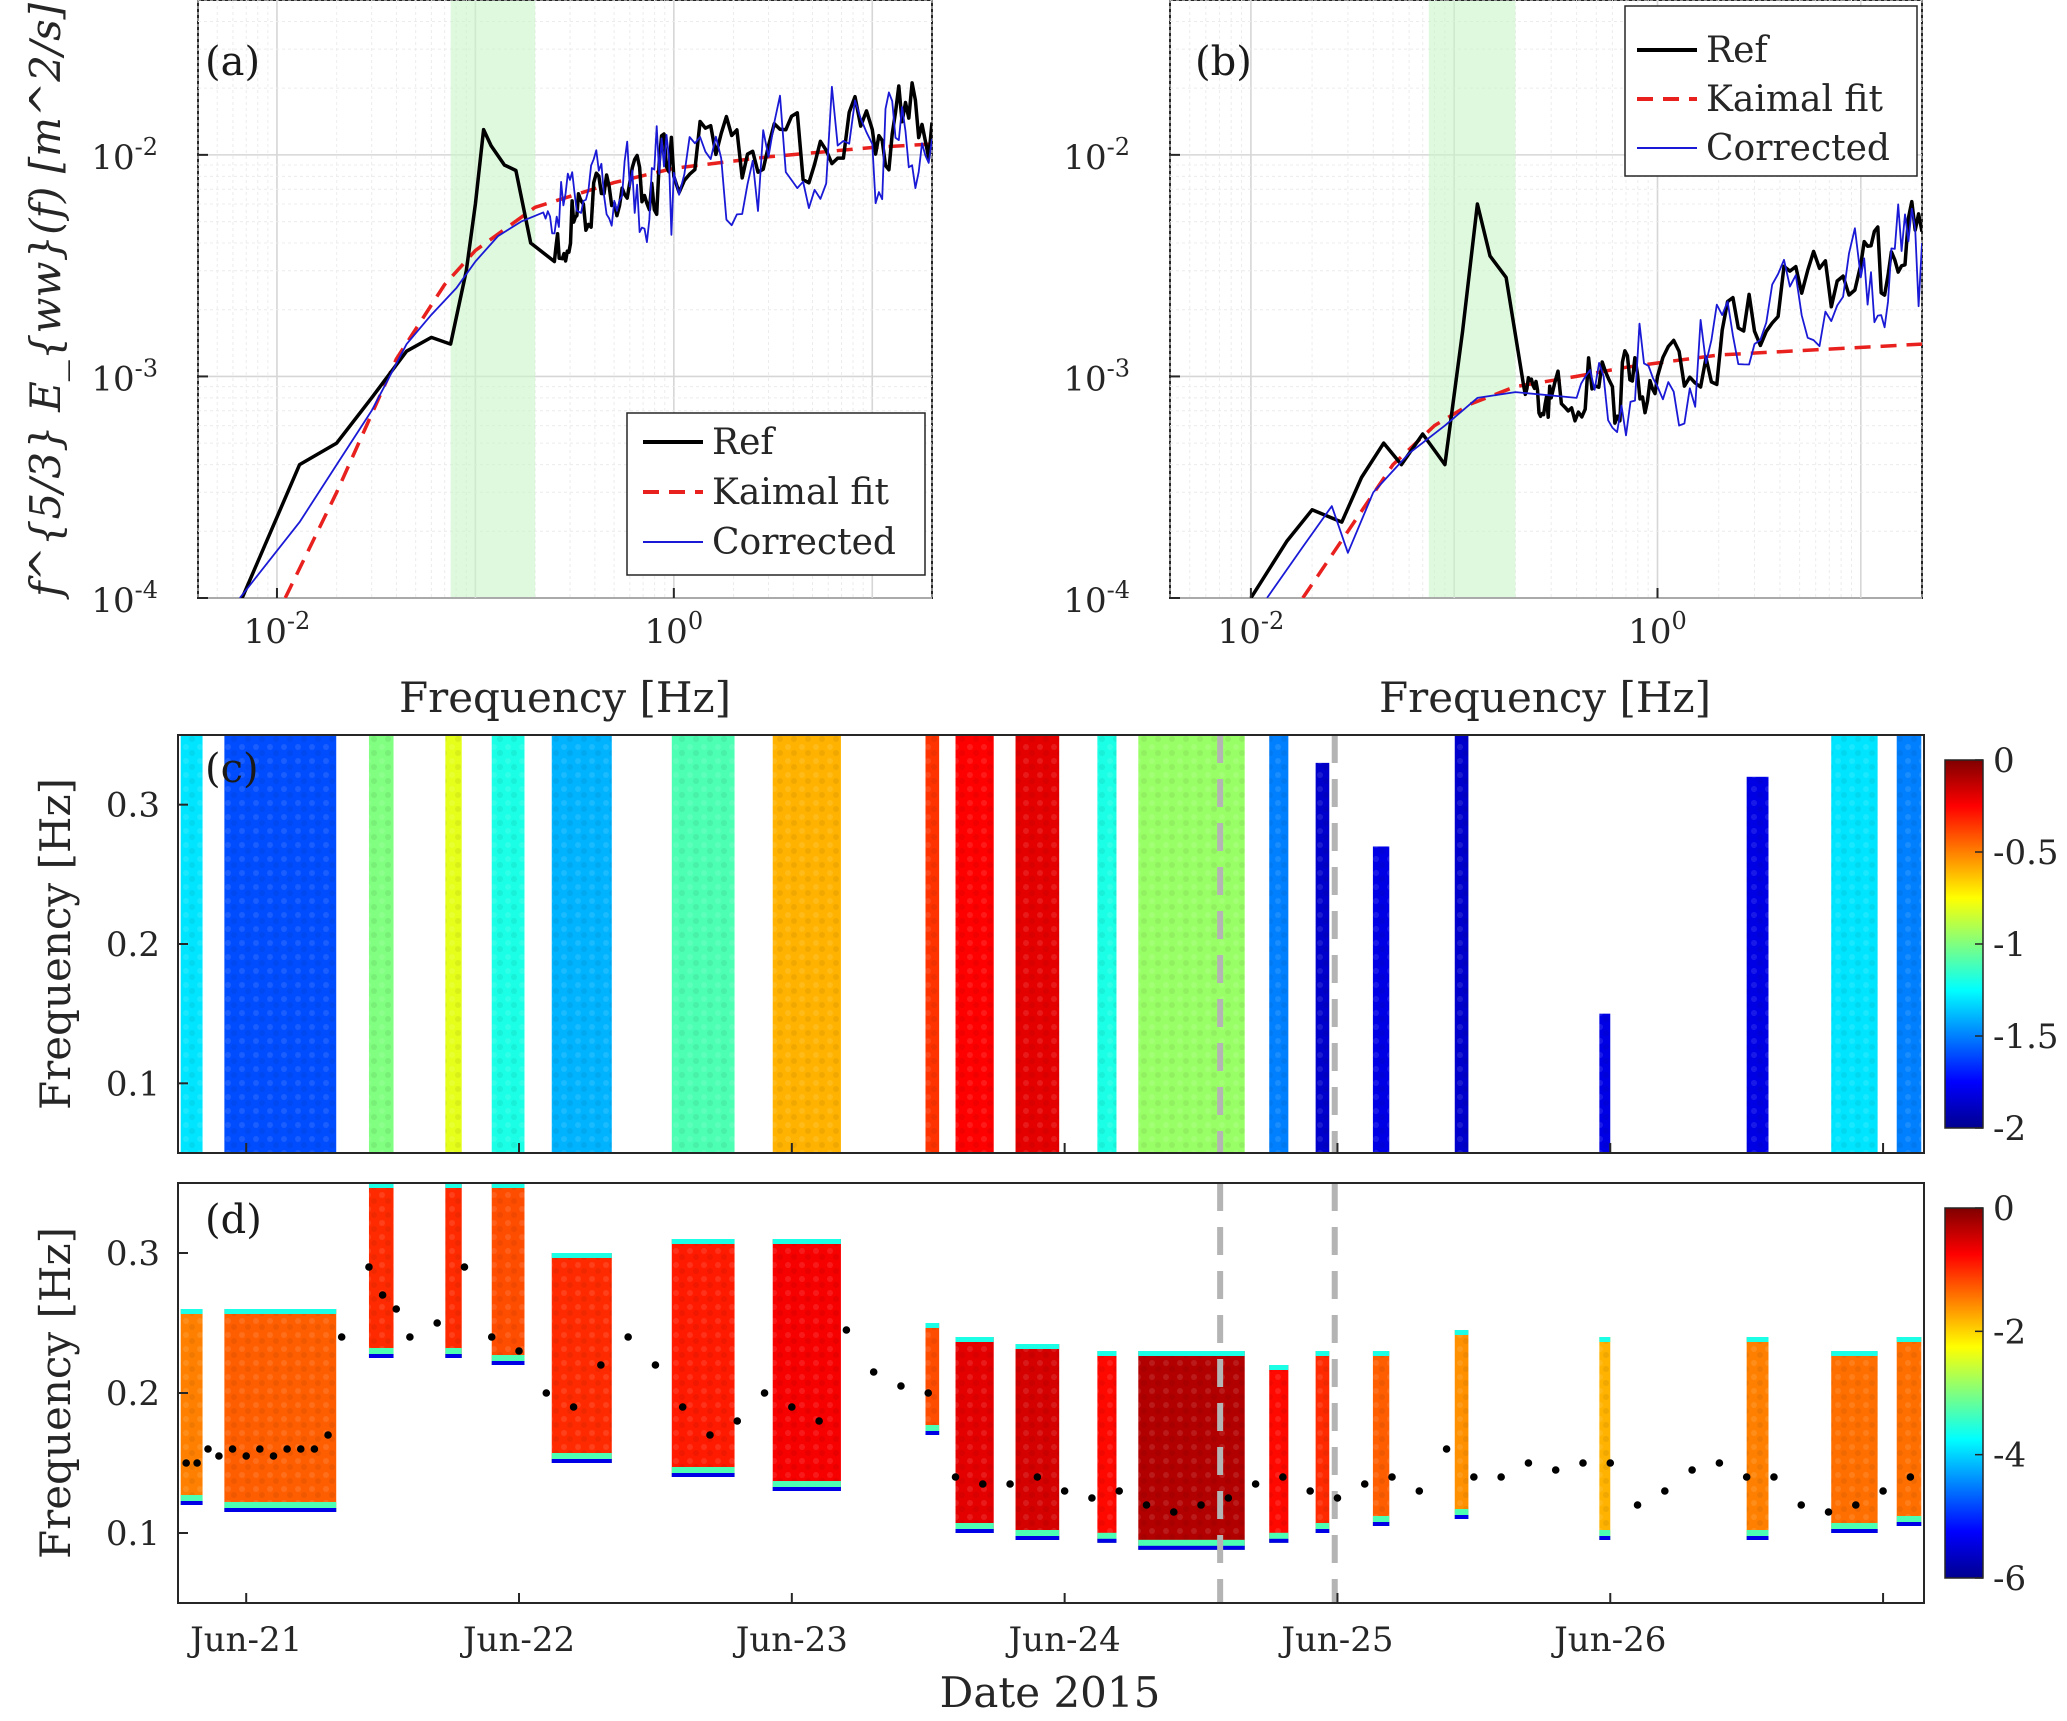  I want to click on x-tick-label: Jun-23, so click(790, 1640).